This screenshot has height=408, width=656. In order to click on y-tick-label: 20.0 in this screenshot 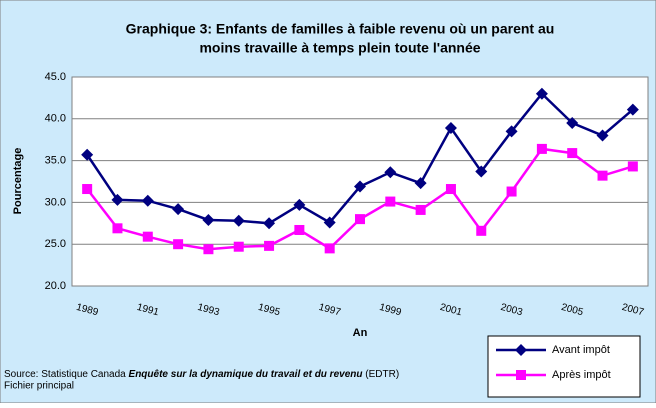, I will do `click(55, 286)`.